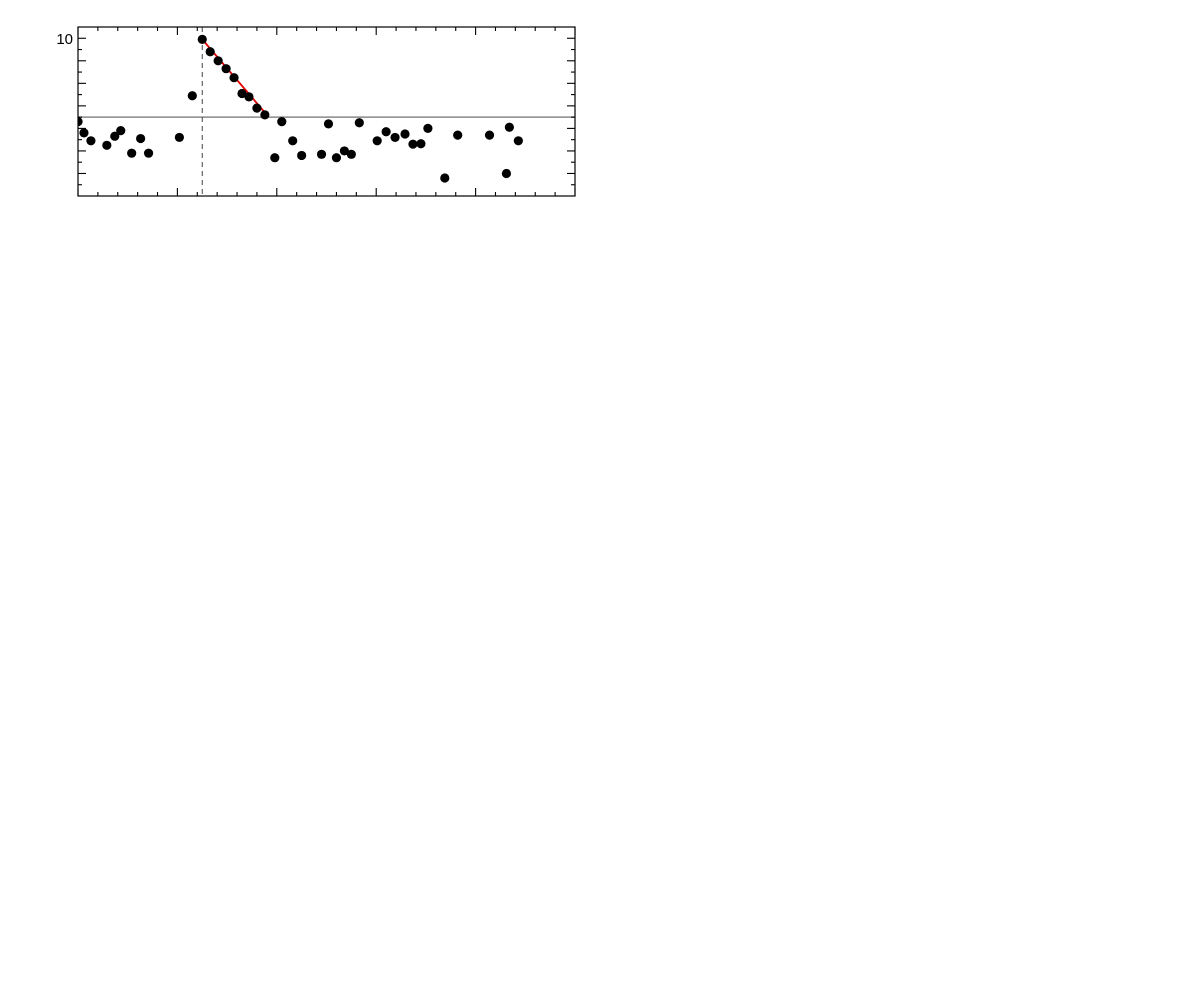  I want to click on panel-tnr_978: 10, so click(316, 111).